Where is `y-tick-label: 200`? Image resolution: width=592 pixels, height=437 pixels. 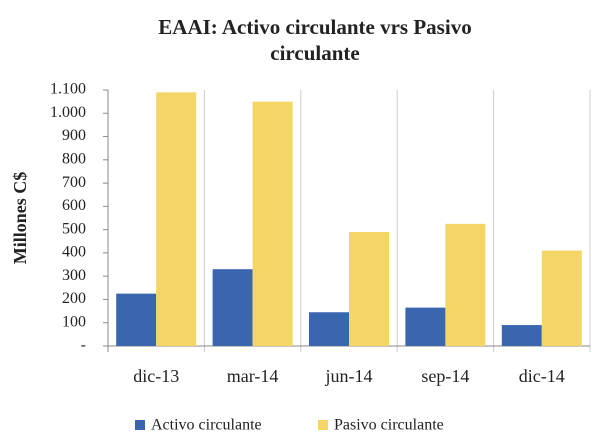
y-tick-label: 200 is located at coordinates (74, 298).